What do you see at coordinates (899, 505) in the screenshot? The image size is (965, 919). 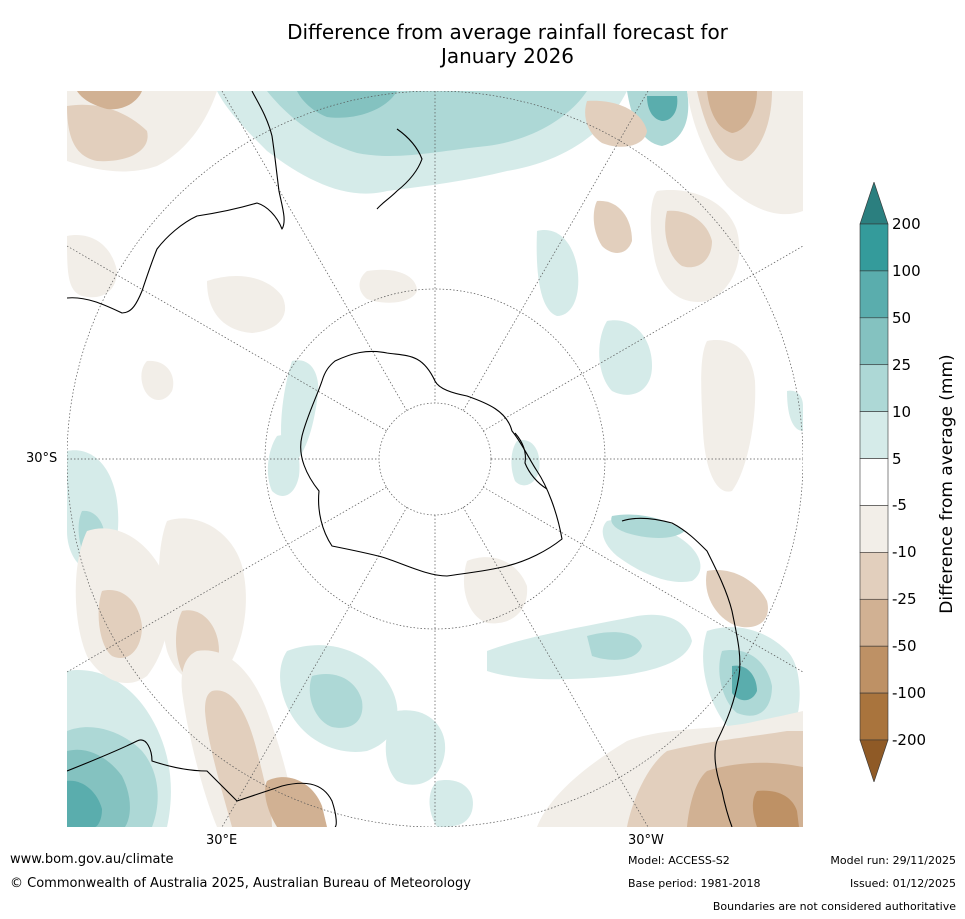 I see `colorbar-tick-label: -5` at bounding box center [899, 505].